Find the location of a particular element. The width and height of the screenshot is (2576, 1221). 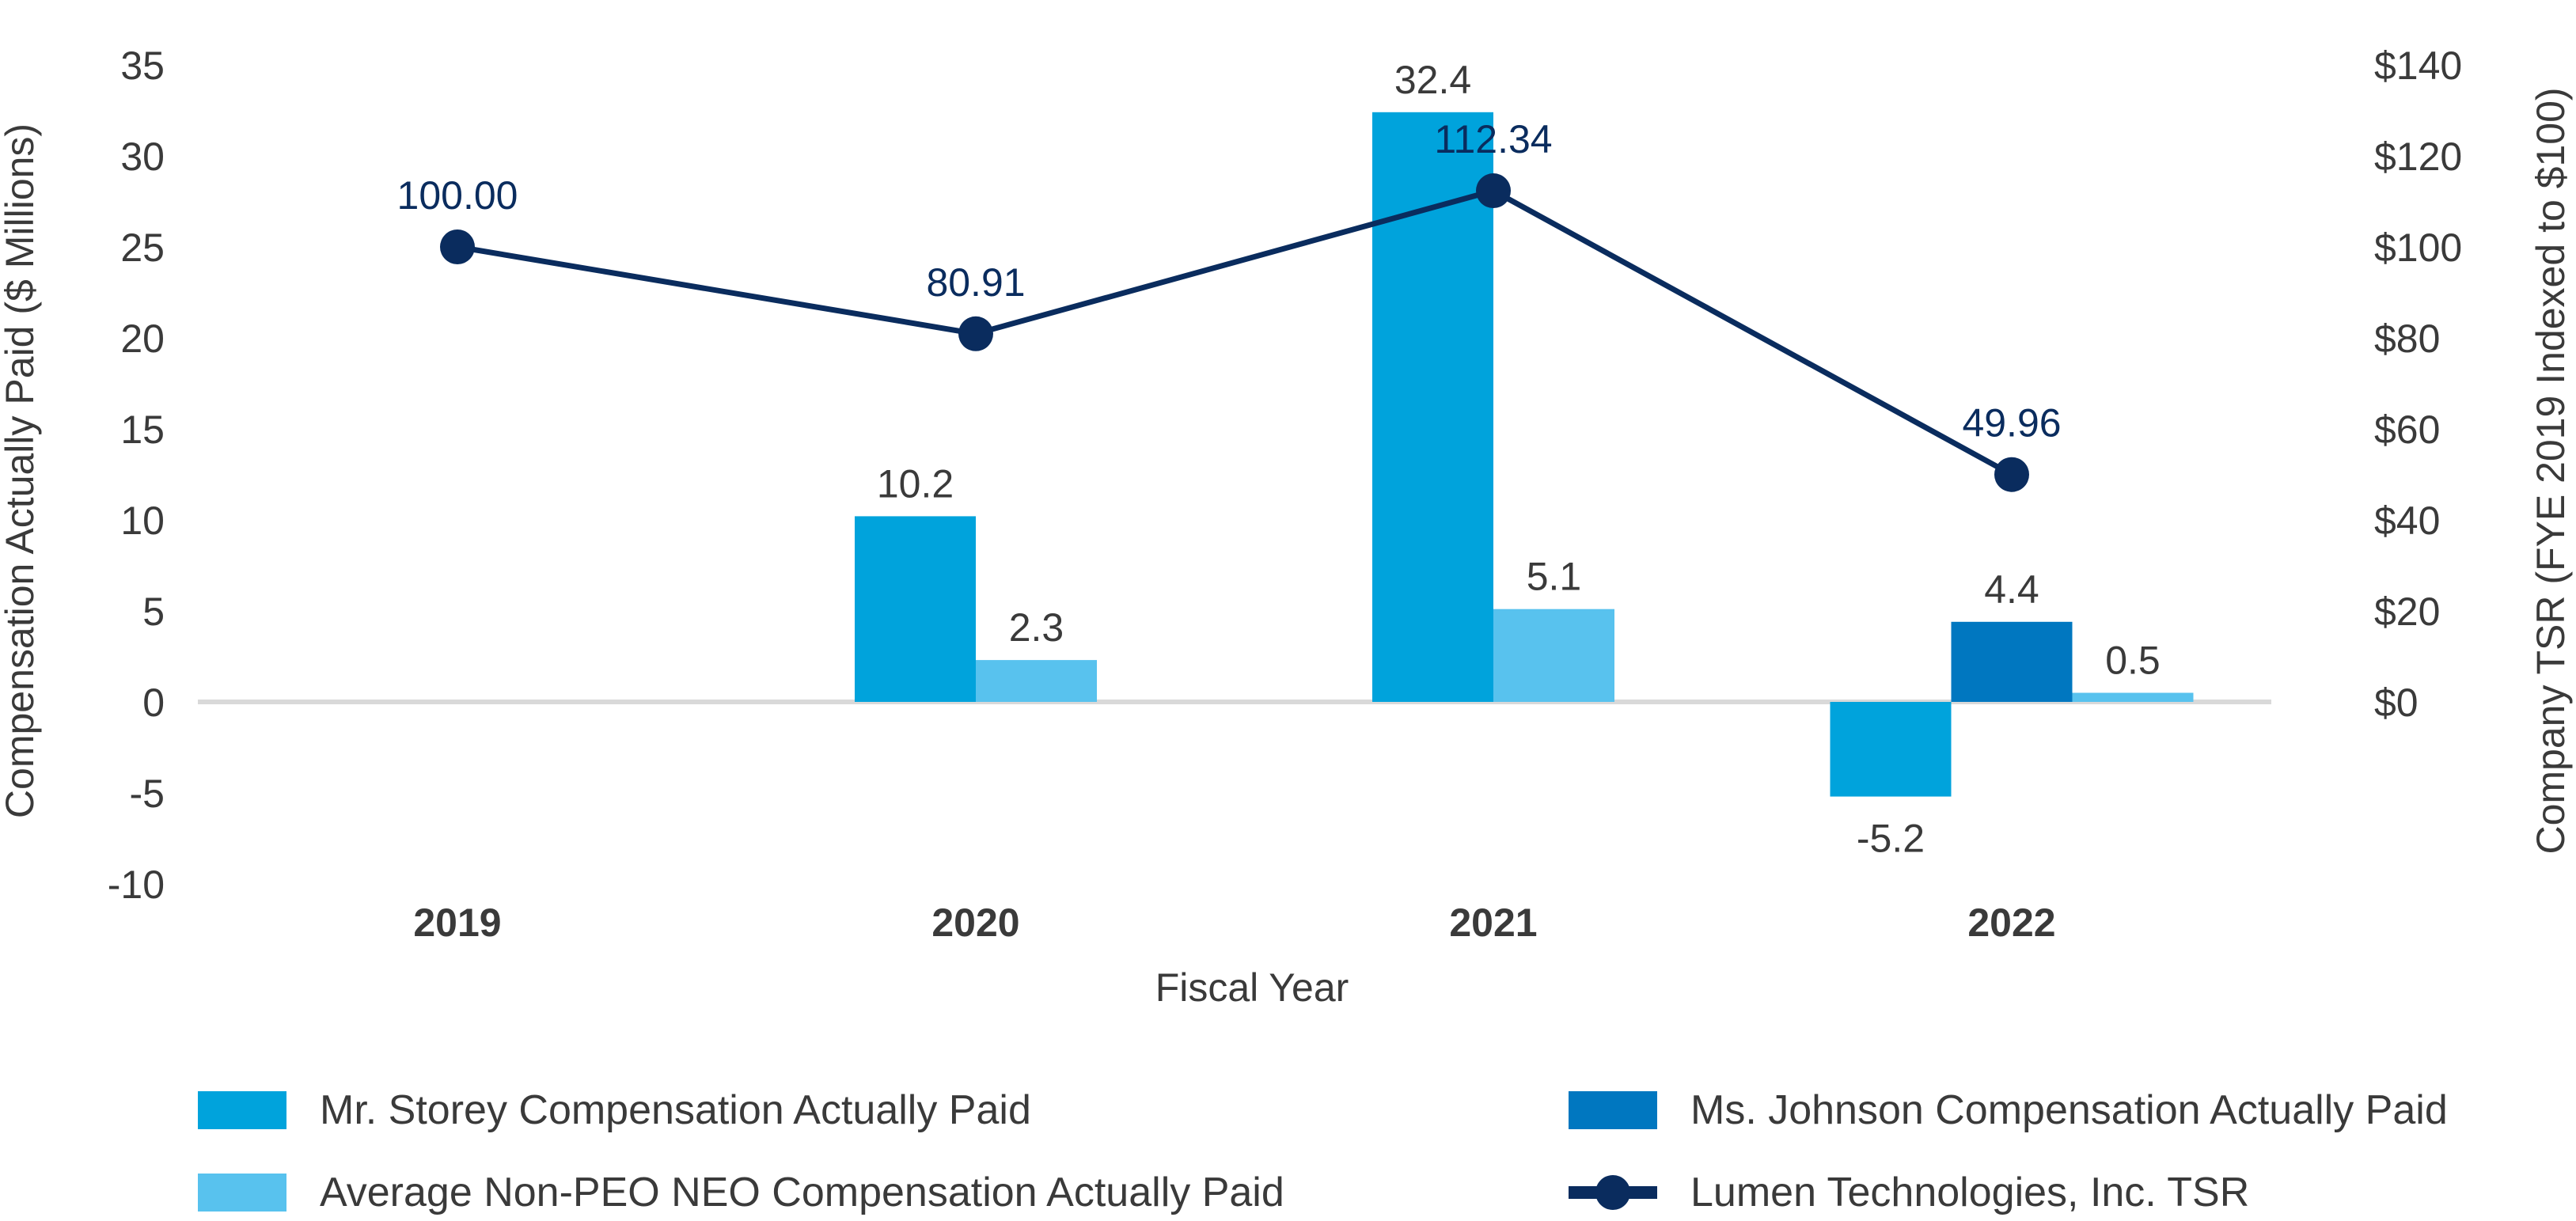

data-label-2020-series-0: 10.2 is located at coordinates (915, 484).